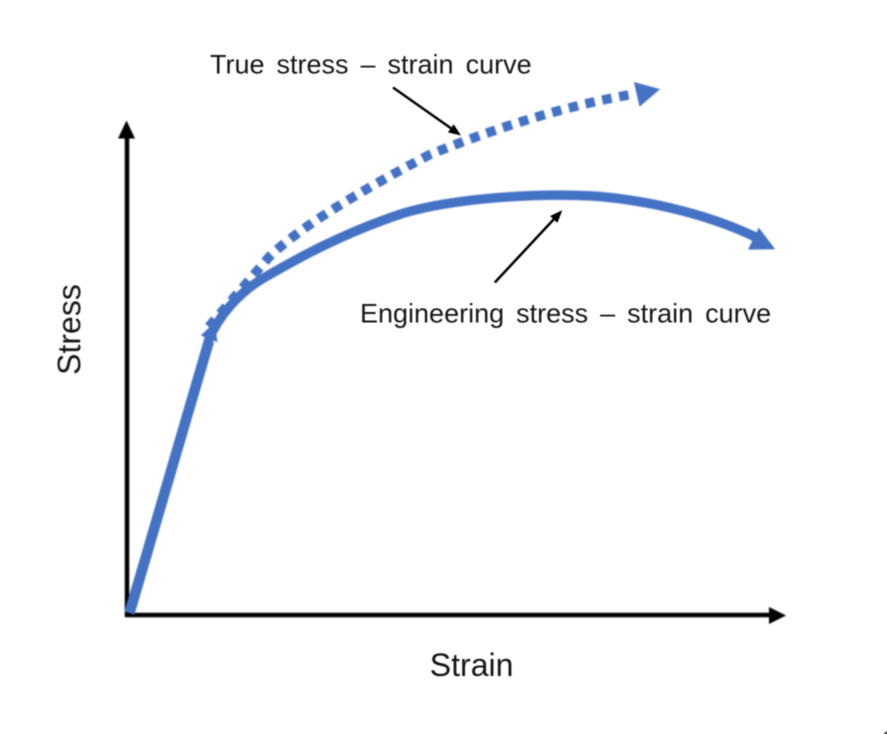 The image size is (887, 734). What do you see at coordinates (565, 314) in the screenshot?
I see `svg-text:Engineering stress – strain cu: Engineering stress – strain curve` at bounding box center [565, 314].